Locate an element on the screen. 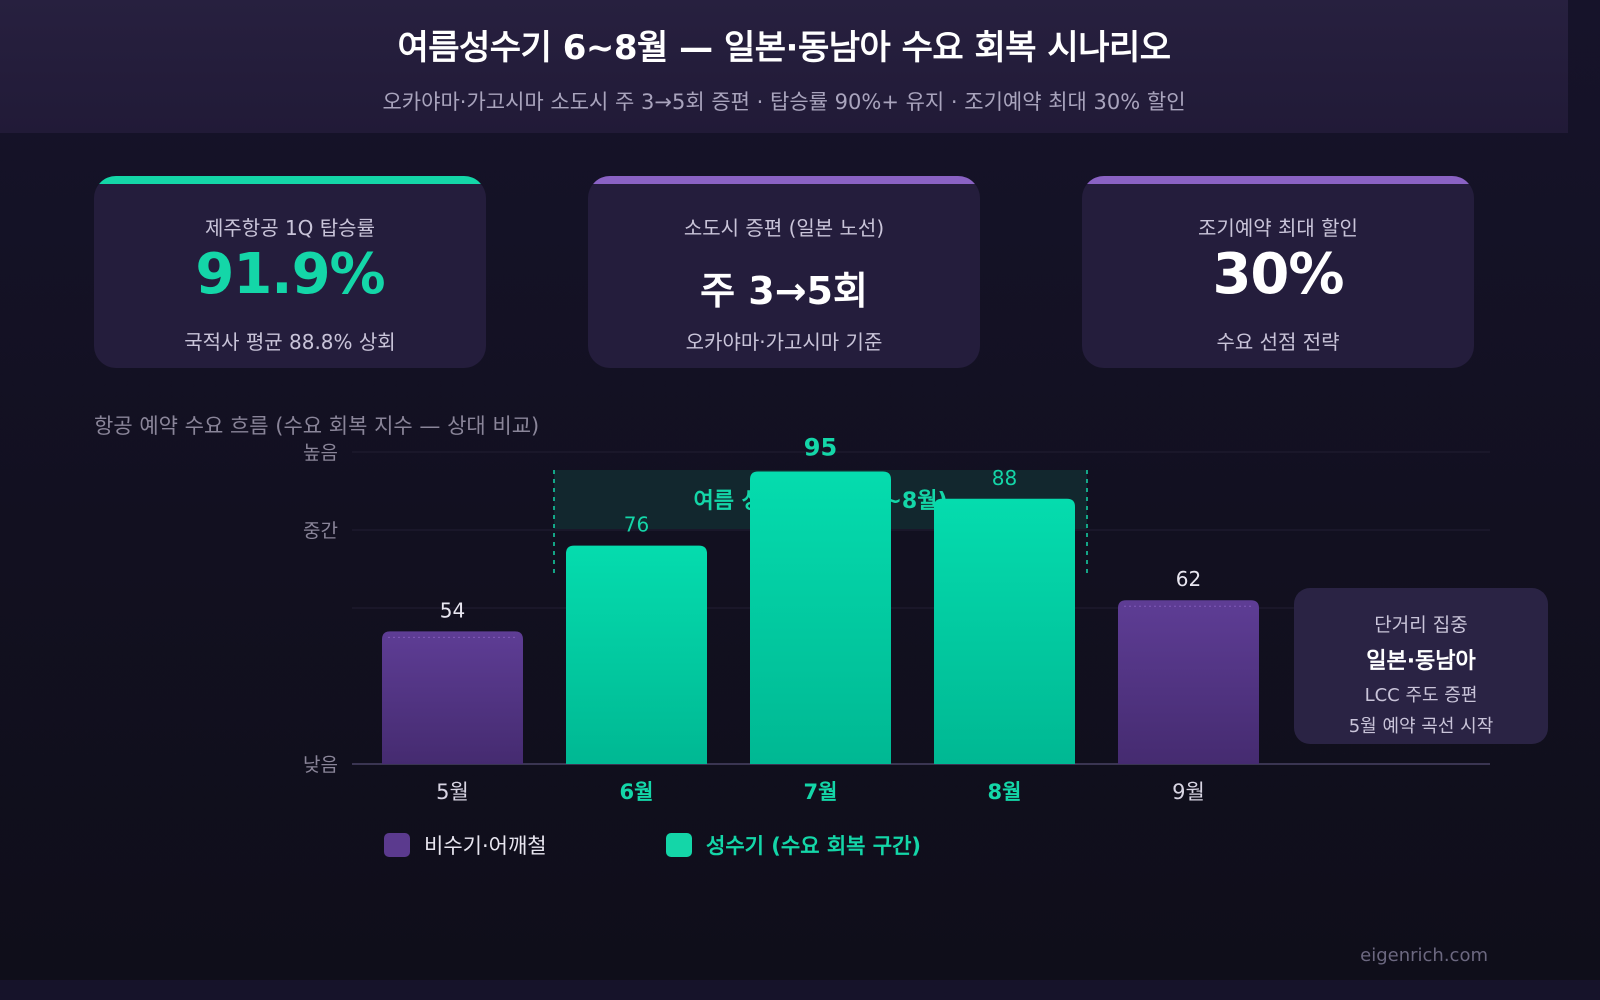 This screenshot has width=1600, height=1000. legend-item-off-peak: 비수기·어깨철 is located at coordinates (465, 845).